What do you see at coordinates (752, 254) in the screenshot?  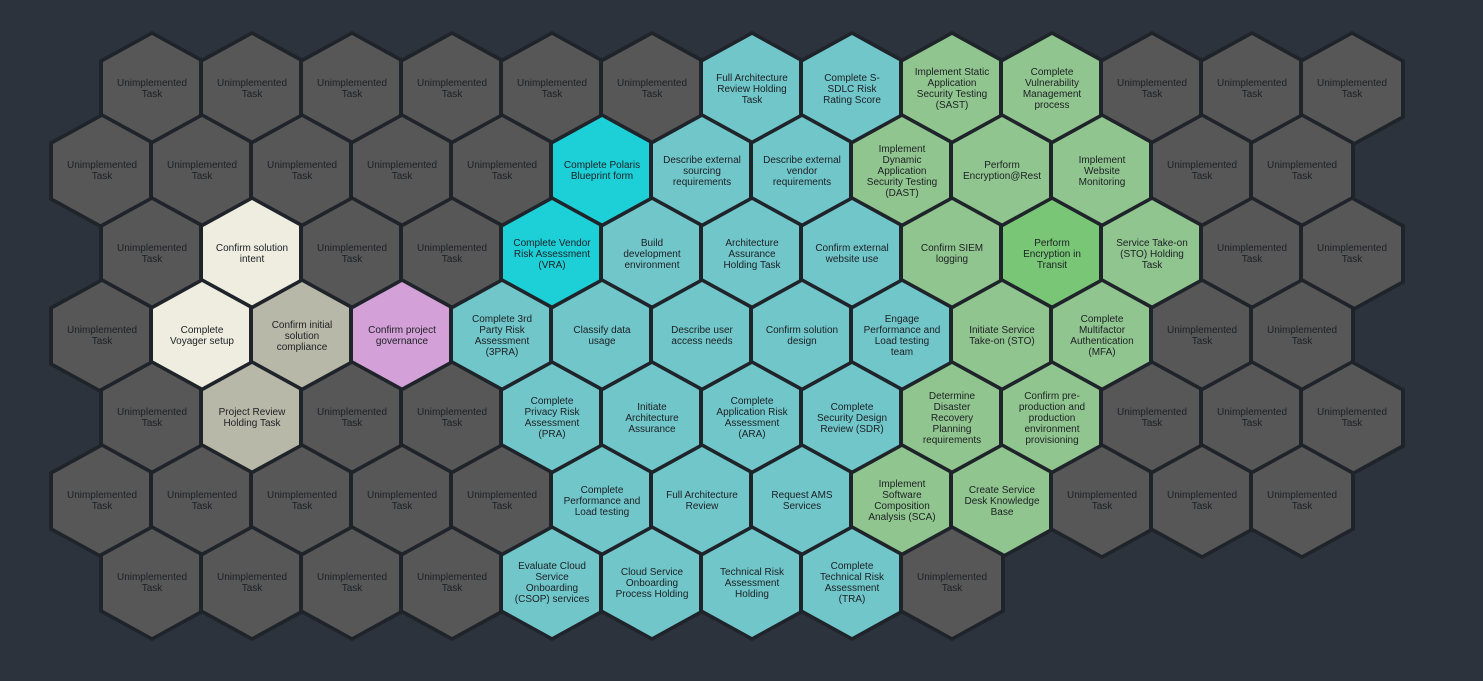 I see `task-label: Architecture Assurance Holding Task` at bounding box center [752, 254].